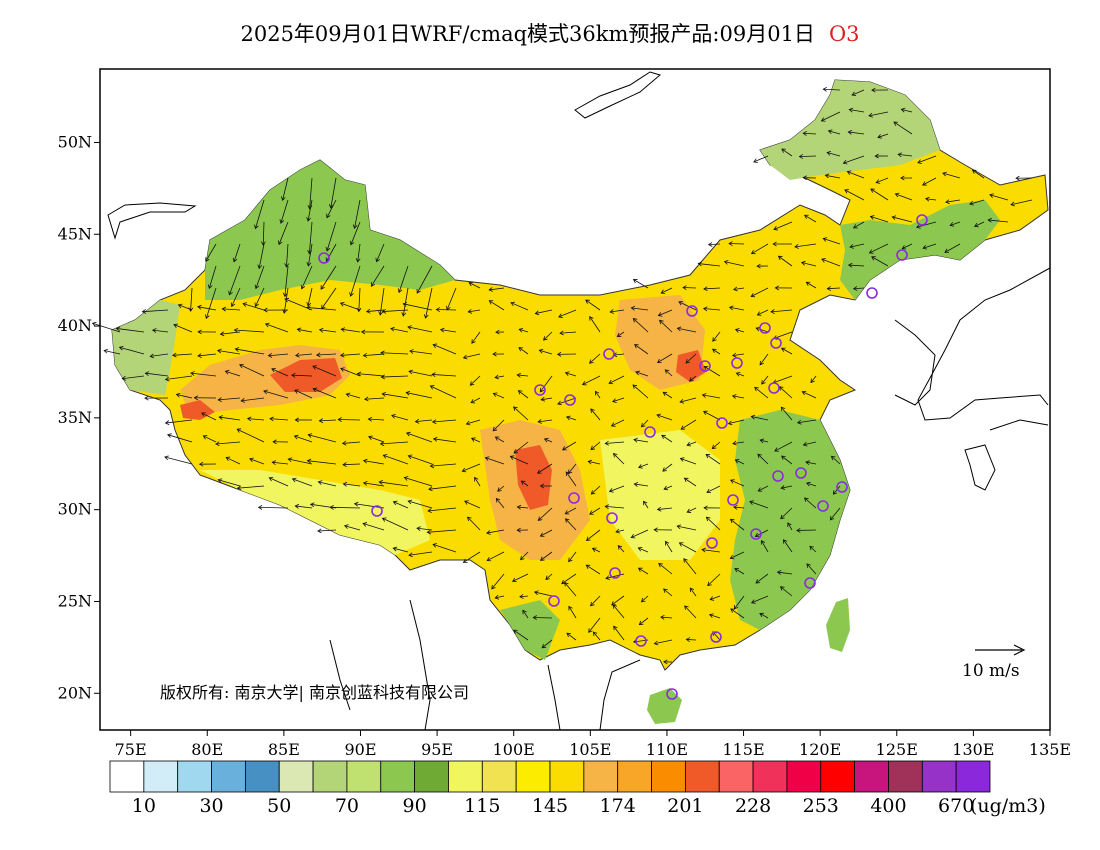  Describe the element at coordinates (131, 749) in the screenshot. I see `lon-tick-label: 75E` at that location.